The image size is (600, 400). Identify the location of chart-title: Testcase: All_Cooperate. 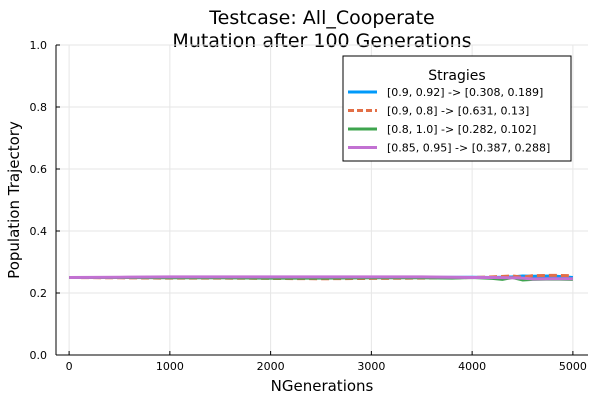
(321, 18).